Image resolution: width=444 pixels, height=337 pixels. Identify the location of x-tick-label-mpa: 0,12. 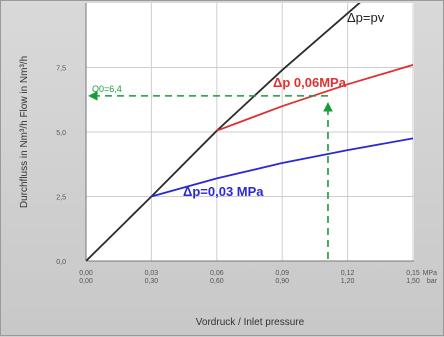
(348, 273).